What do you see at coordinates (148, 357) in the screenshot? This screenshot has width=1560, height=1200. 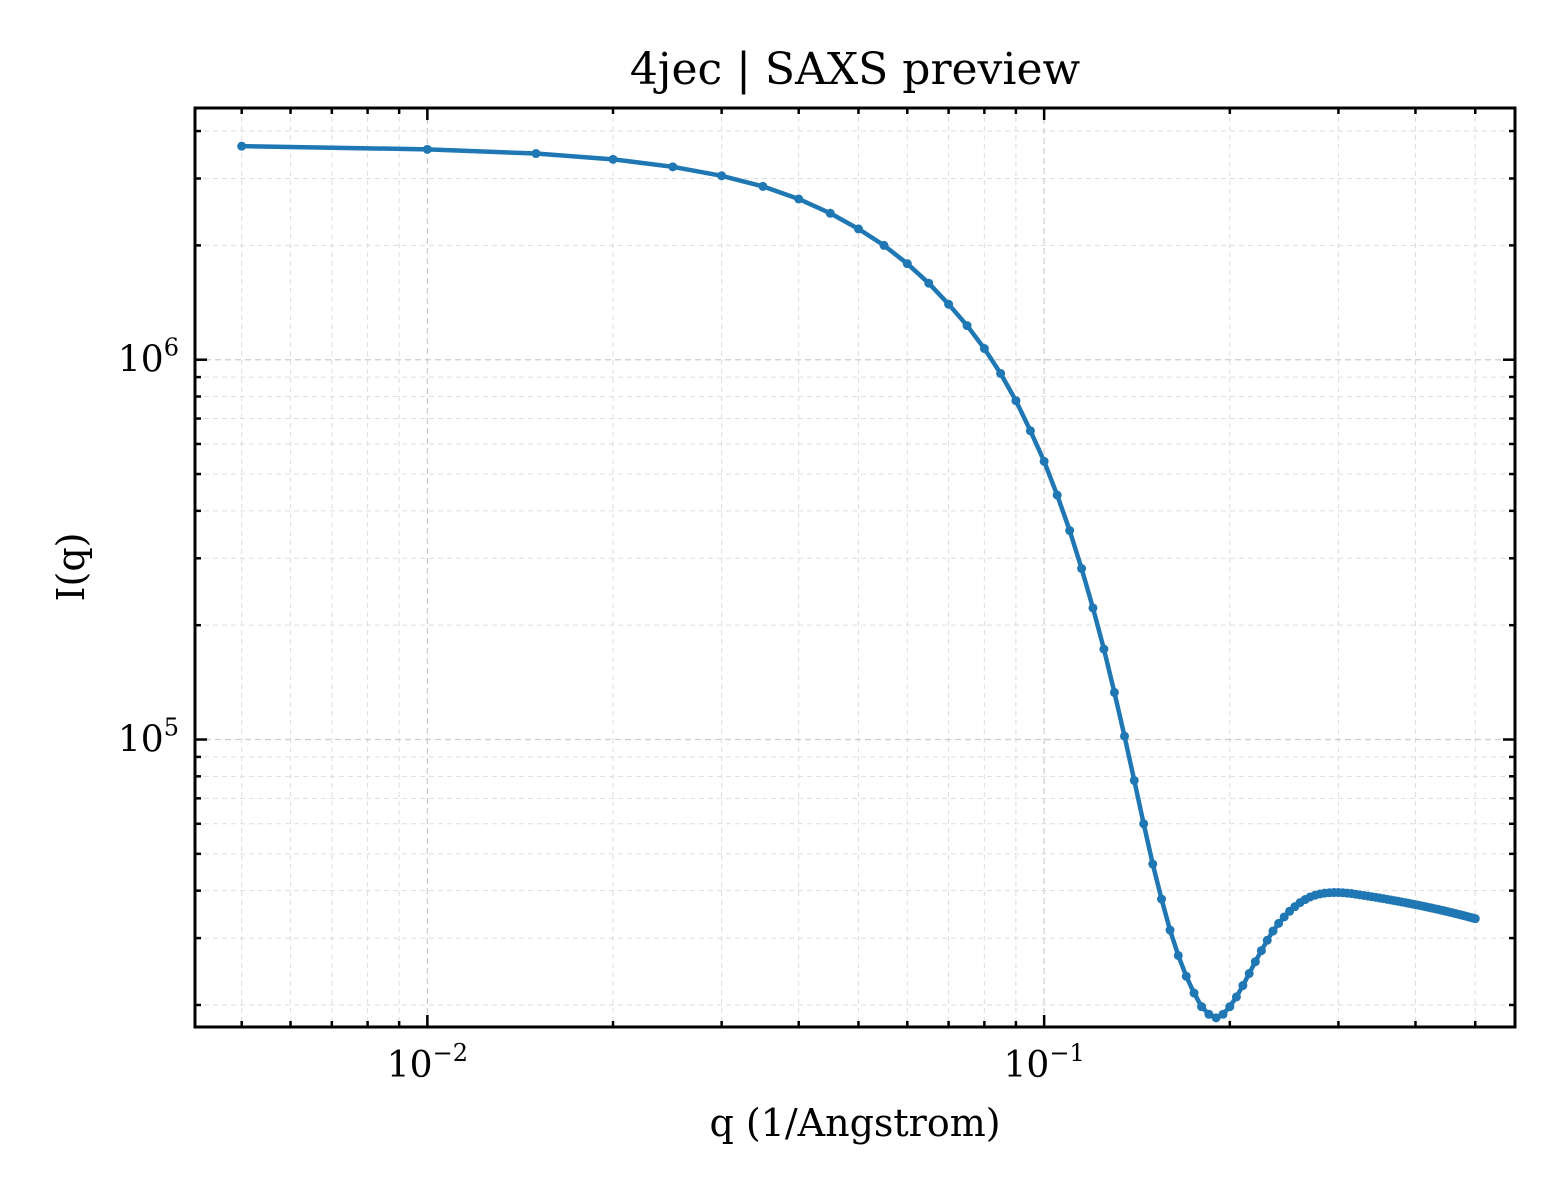 I see `y-tick-label: 10⁶` at bounding box center [148, 357].